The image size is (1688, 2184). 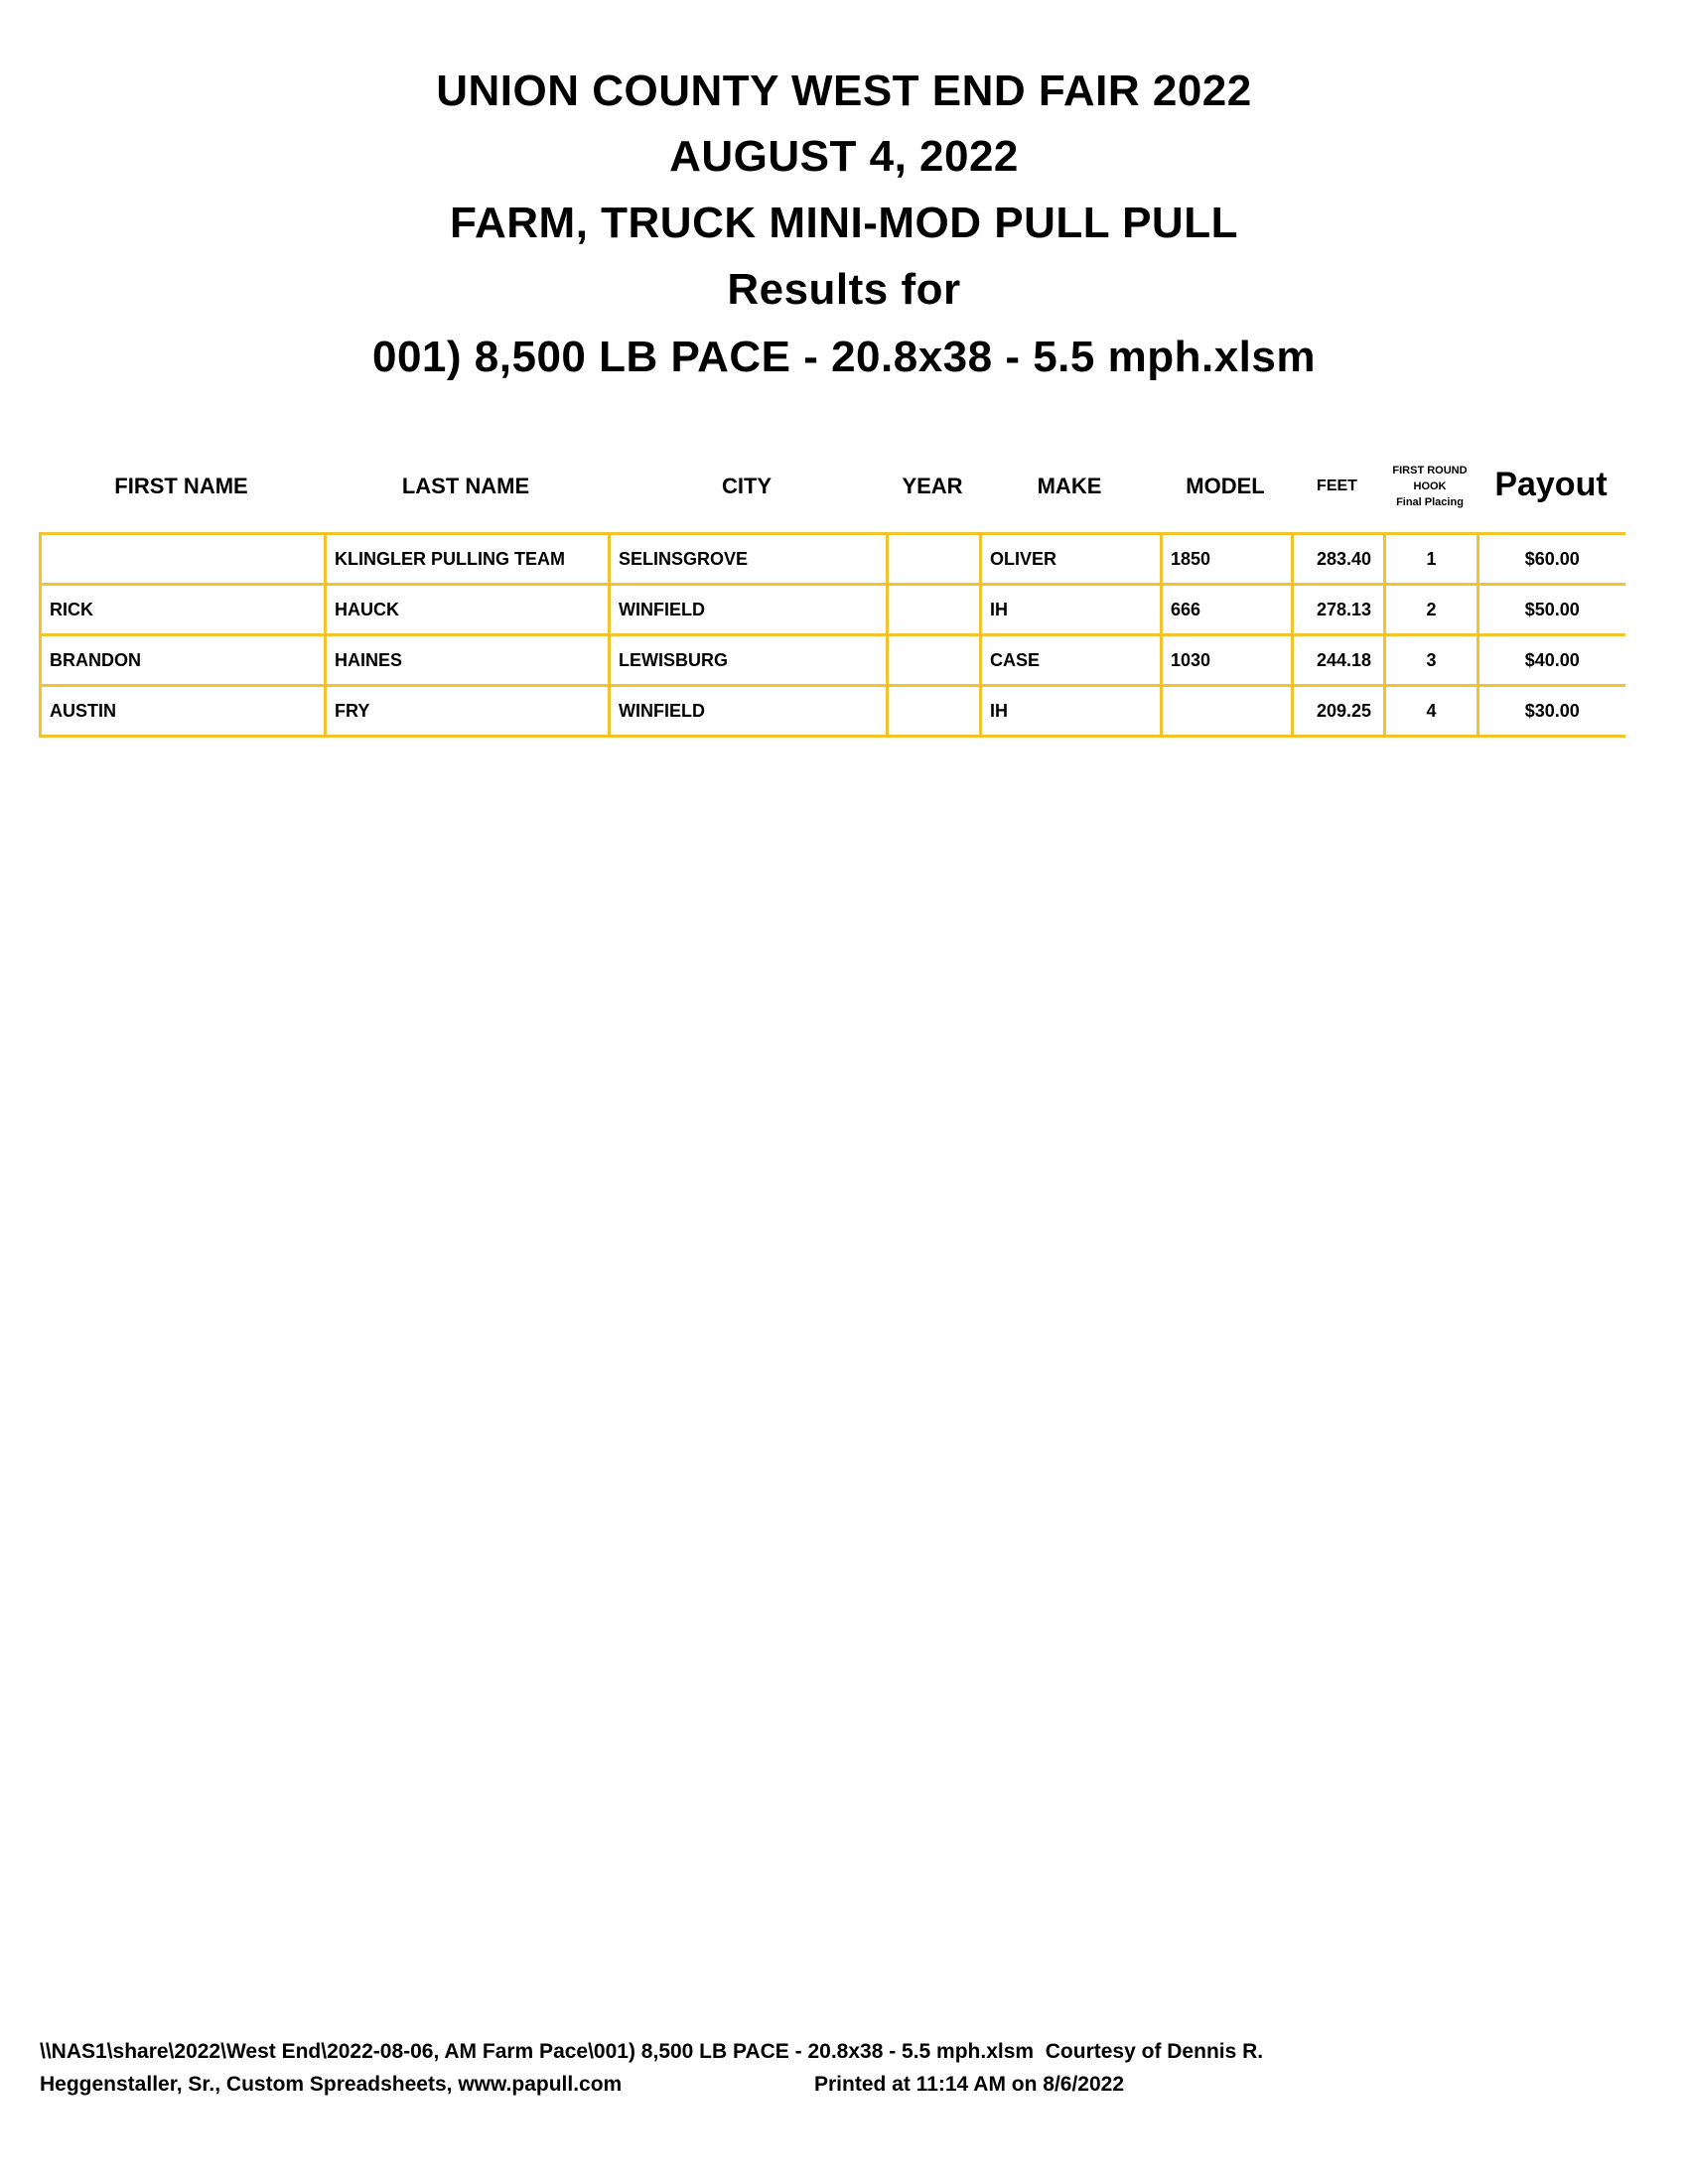 What do you see at coordinates (1431, 711) in the screenshot?
I see `cell-place: 4` at bounding box center [1431, 711].